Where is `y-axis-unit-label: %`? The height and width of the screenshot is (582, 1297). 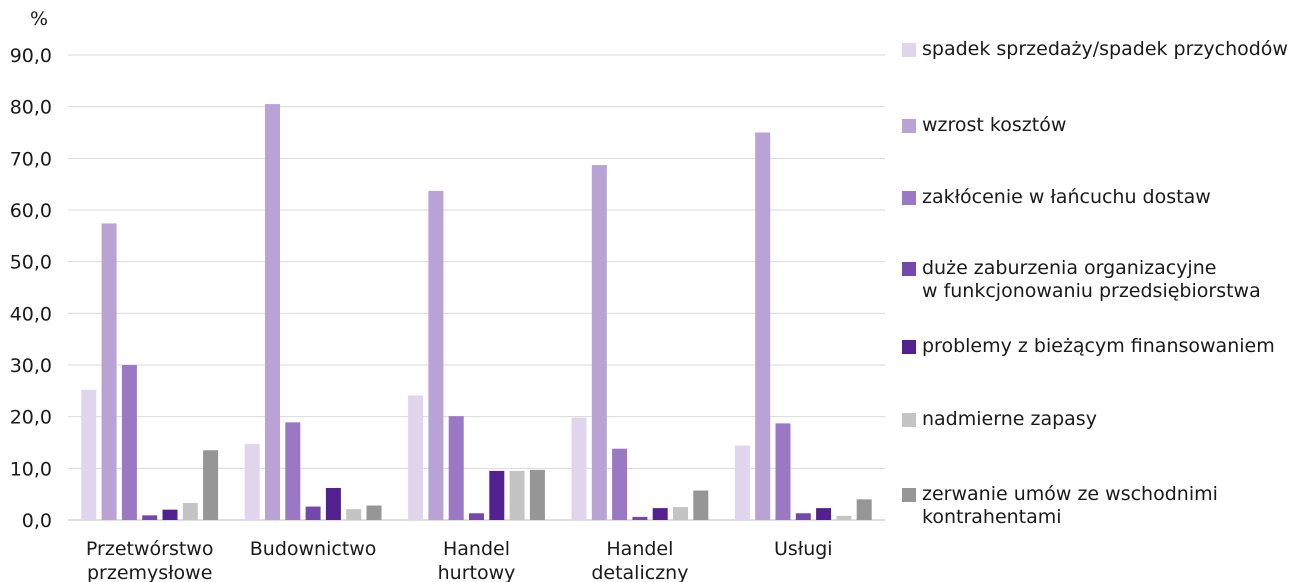
y-axis-unit-label: % is located at coordinates (39, 19).